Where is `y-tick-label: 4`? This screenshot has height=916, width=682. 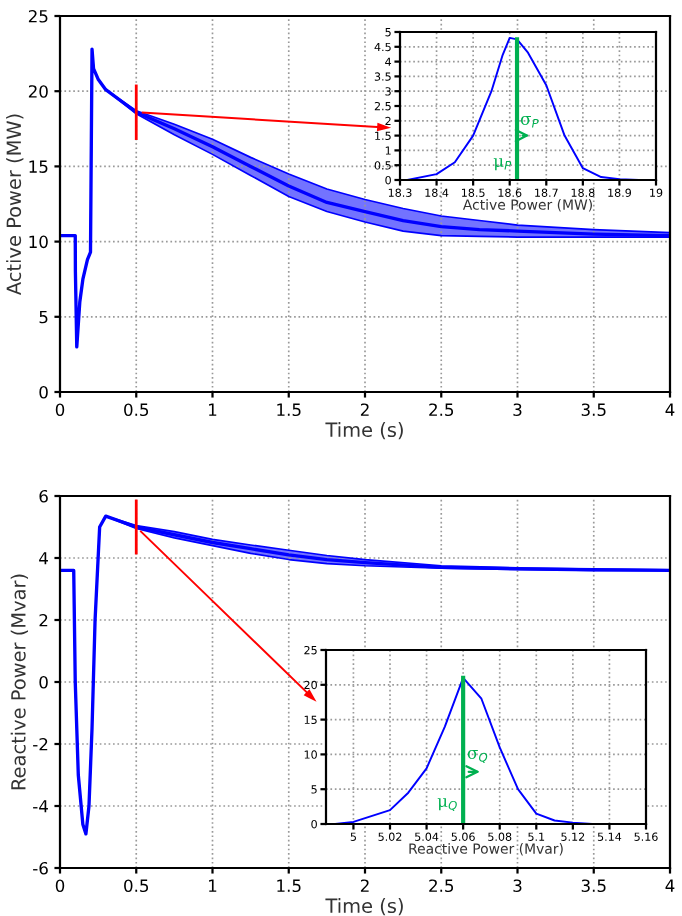 y-tick-label: 4 is located at coordinates (43, 558).